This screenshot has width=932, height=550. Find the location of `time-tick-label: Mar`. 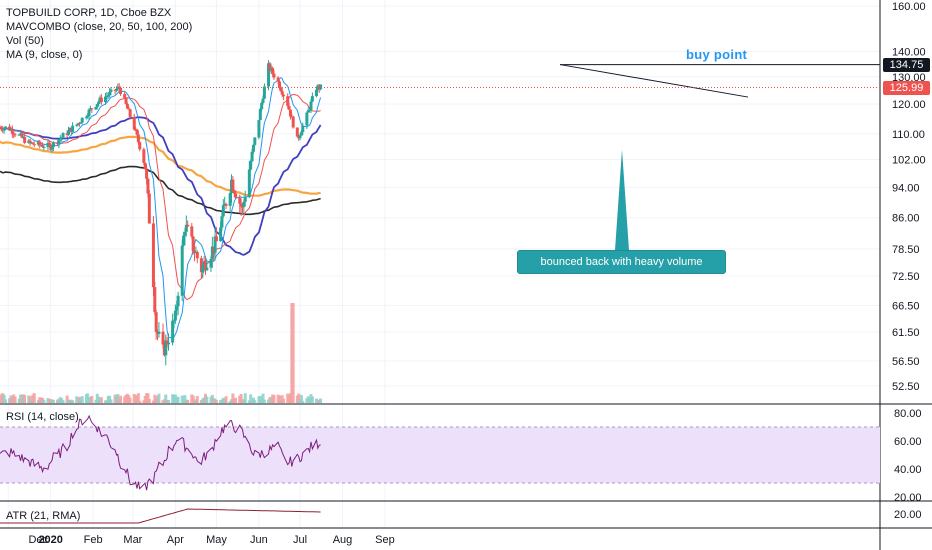

time-tick-label: Mar is located at coordinates (132, 540).